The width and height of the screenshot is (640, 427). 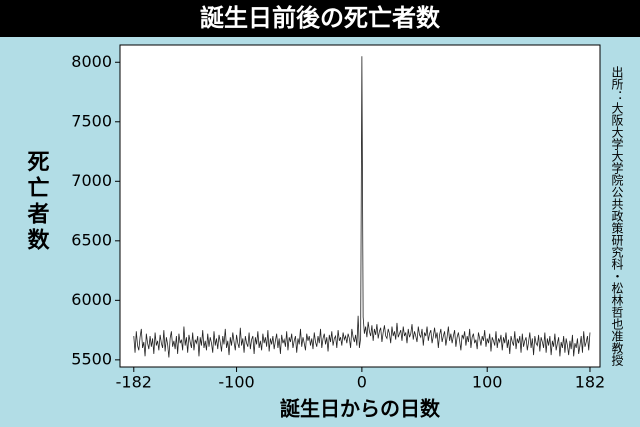 What do you see at coordinates (236, 382) in the screenshot?
I see `x-tick-label: -100` at bounding box center [236, 382].